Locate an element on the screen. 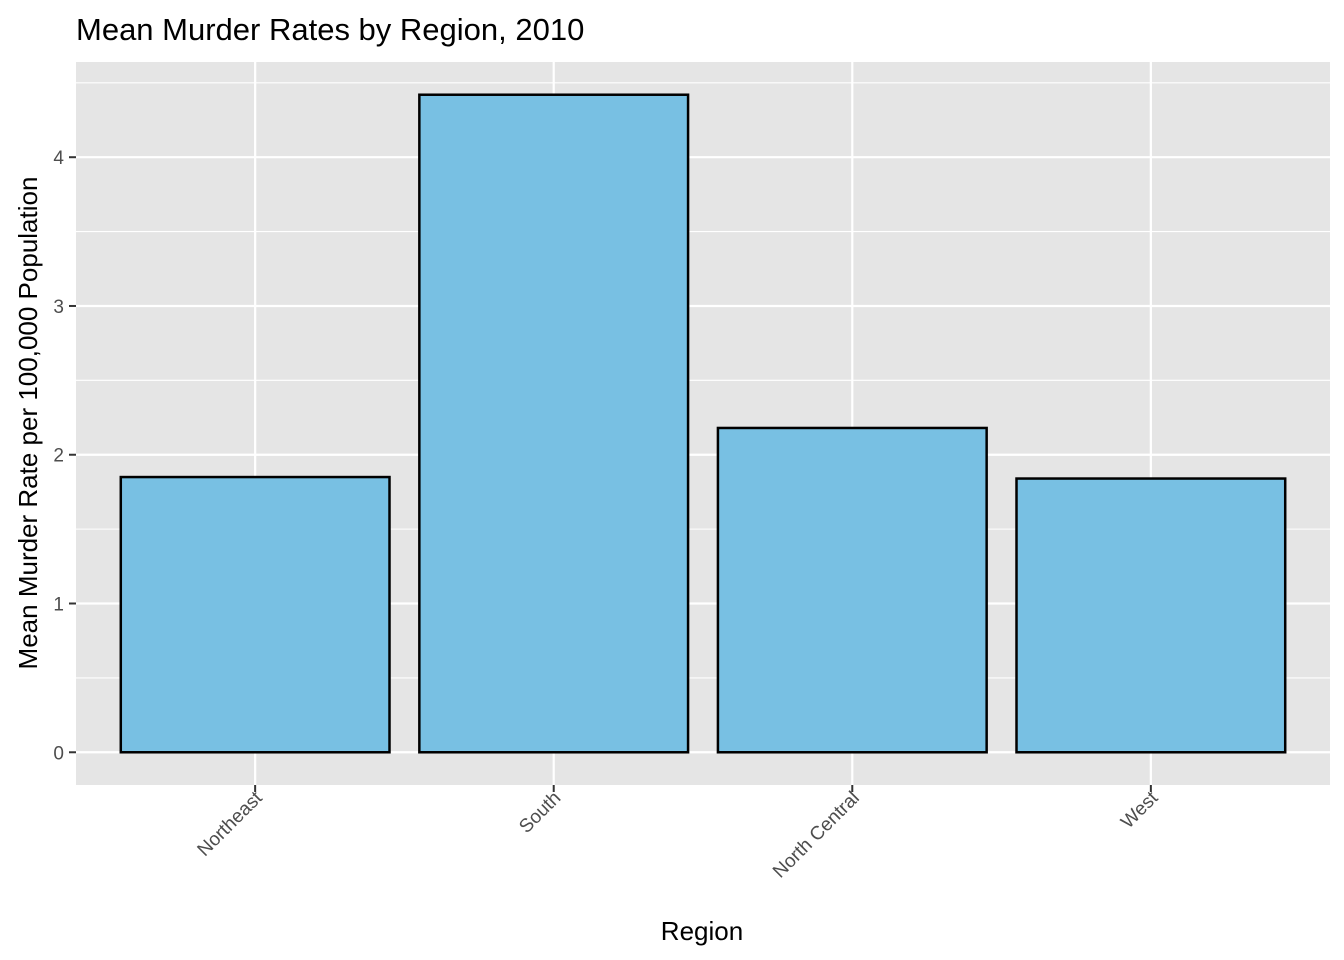 Image resolution: width=1344 pixels, height=960 pixels. bar-west is located at coordinates (1151, 615).